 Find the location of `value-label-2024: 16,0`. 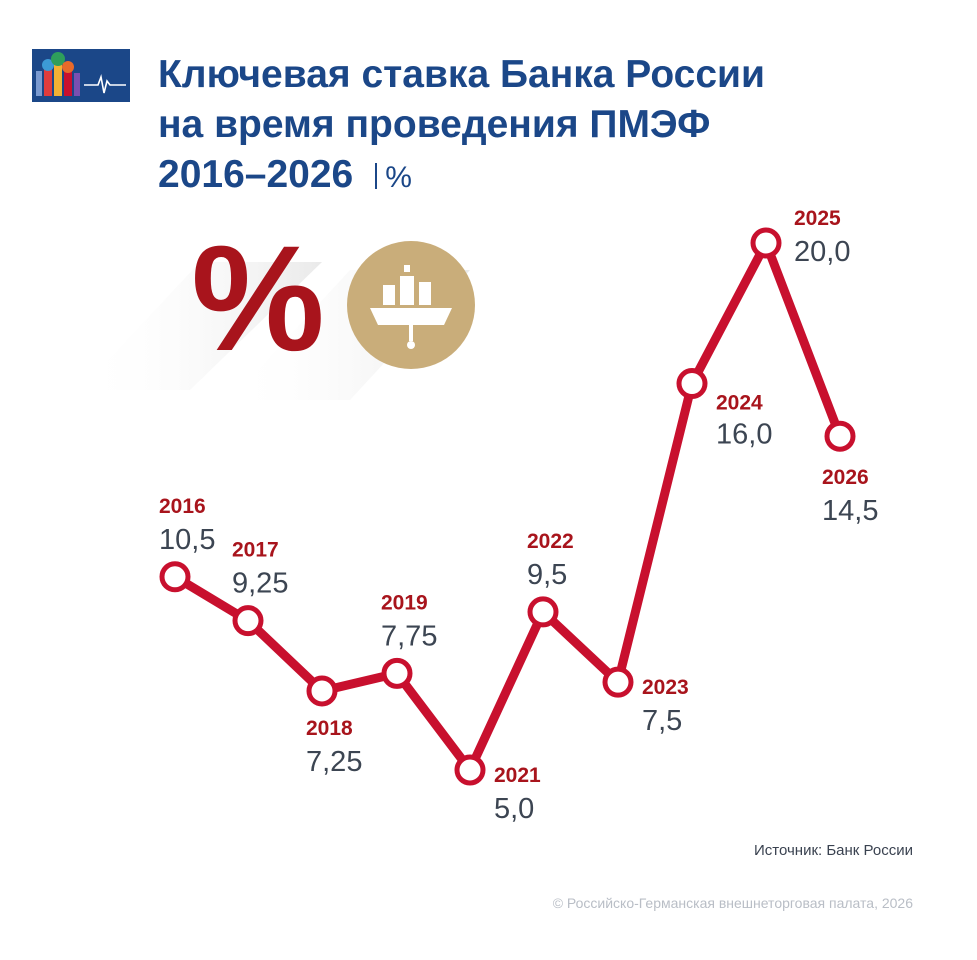

value-label-2024: 16,0 is located at coordinates (744, 435).